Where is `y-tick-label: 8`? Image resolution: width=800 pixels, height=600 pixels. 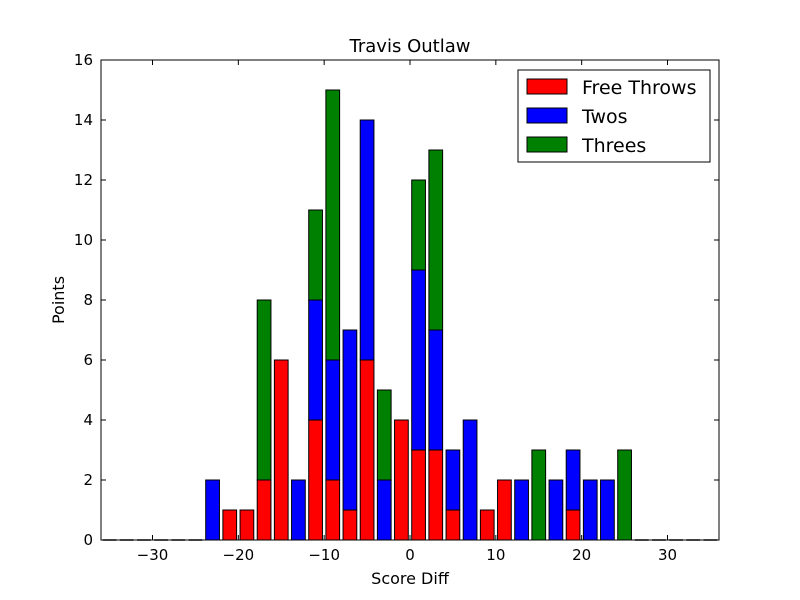
y-tick-label: 8 is located at coordinates (88, 300).